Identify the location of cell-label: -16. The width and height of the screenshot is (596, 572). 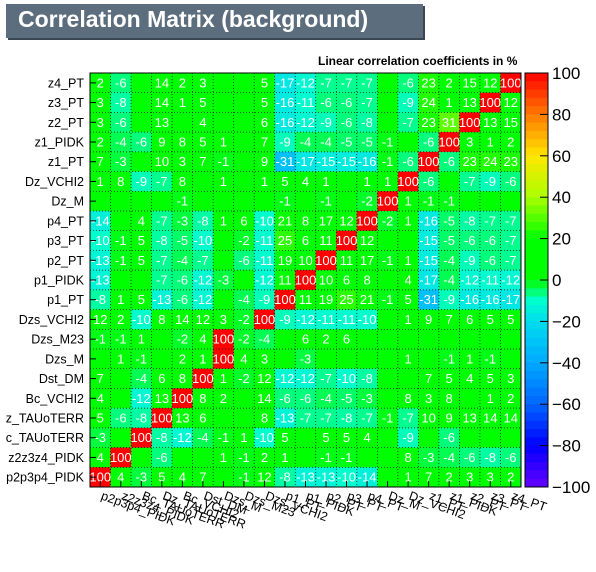
(285, 102).